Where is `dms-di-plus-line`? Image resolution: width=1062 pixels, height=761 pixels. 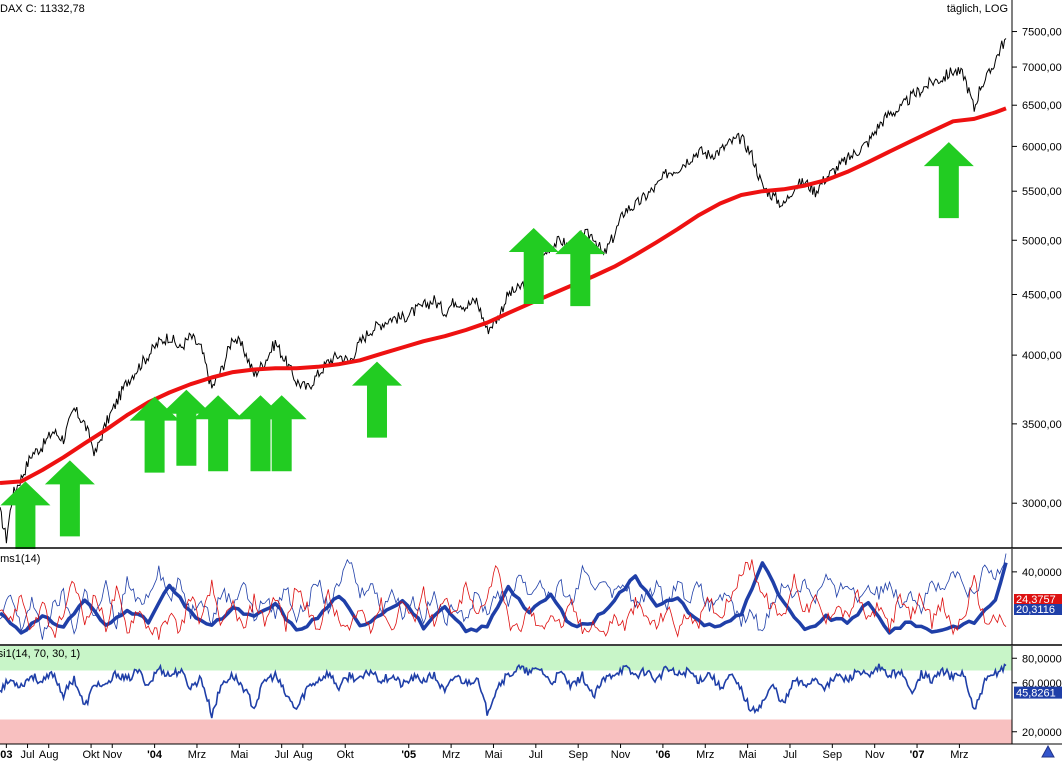 dms-di-plus-line is located at coordinates (503, 596).